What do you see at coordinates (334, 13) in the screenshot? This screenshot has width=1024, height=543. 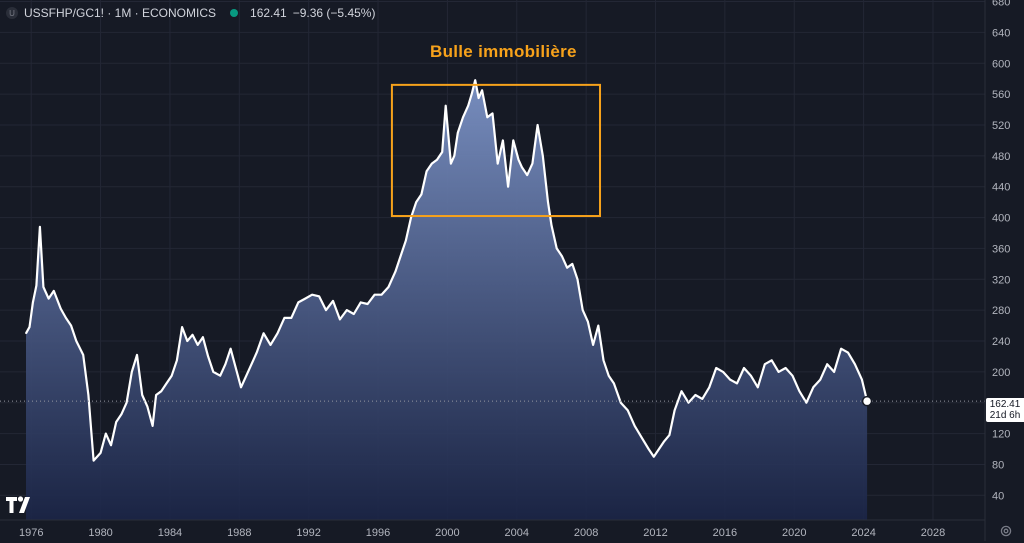 I see `change-value: −9.36 (−5.45%)` at bounding box center [334, 13].